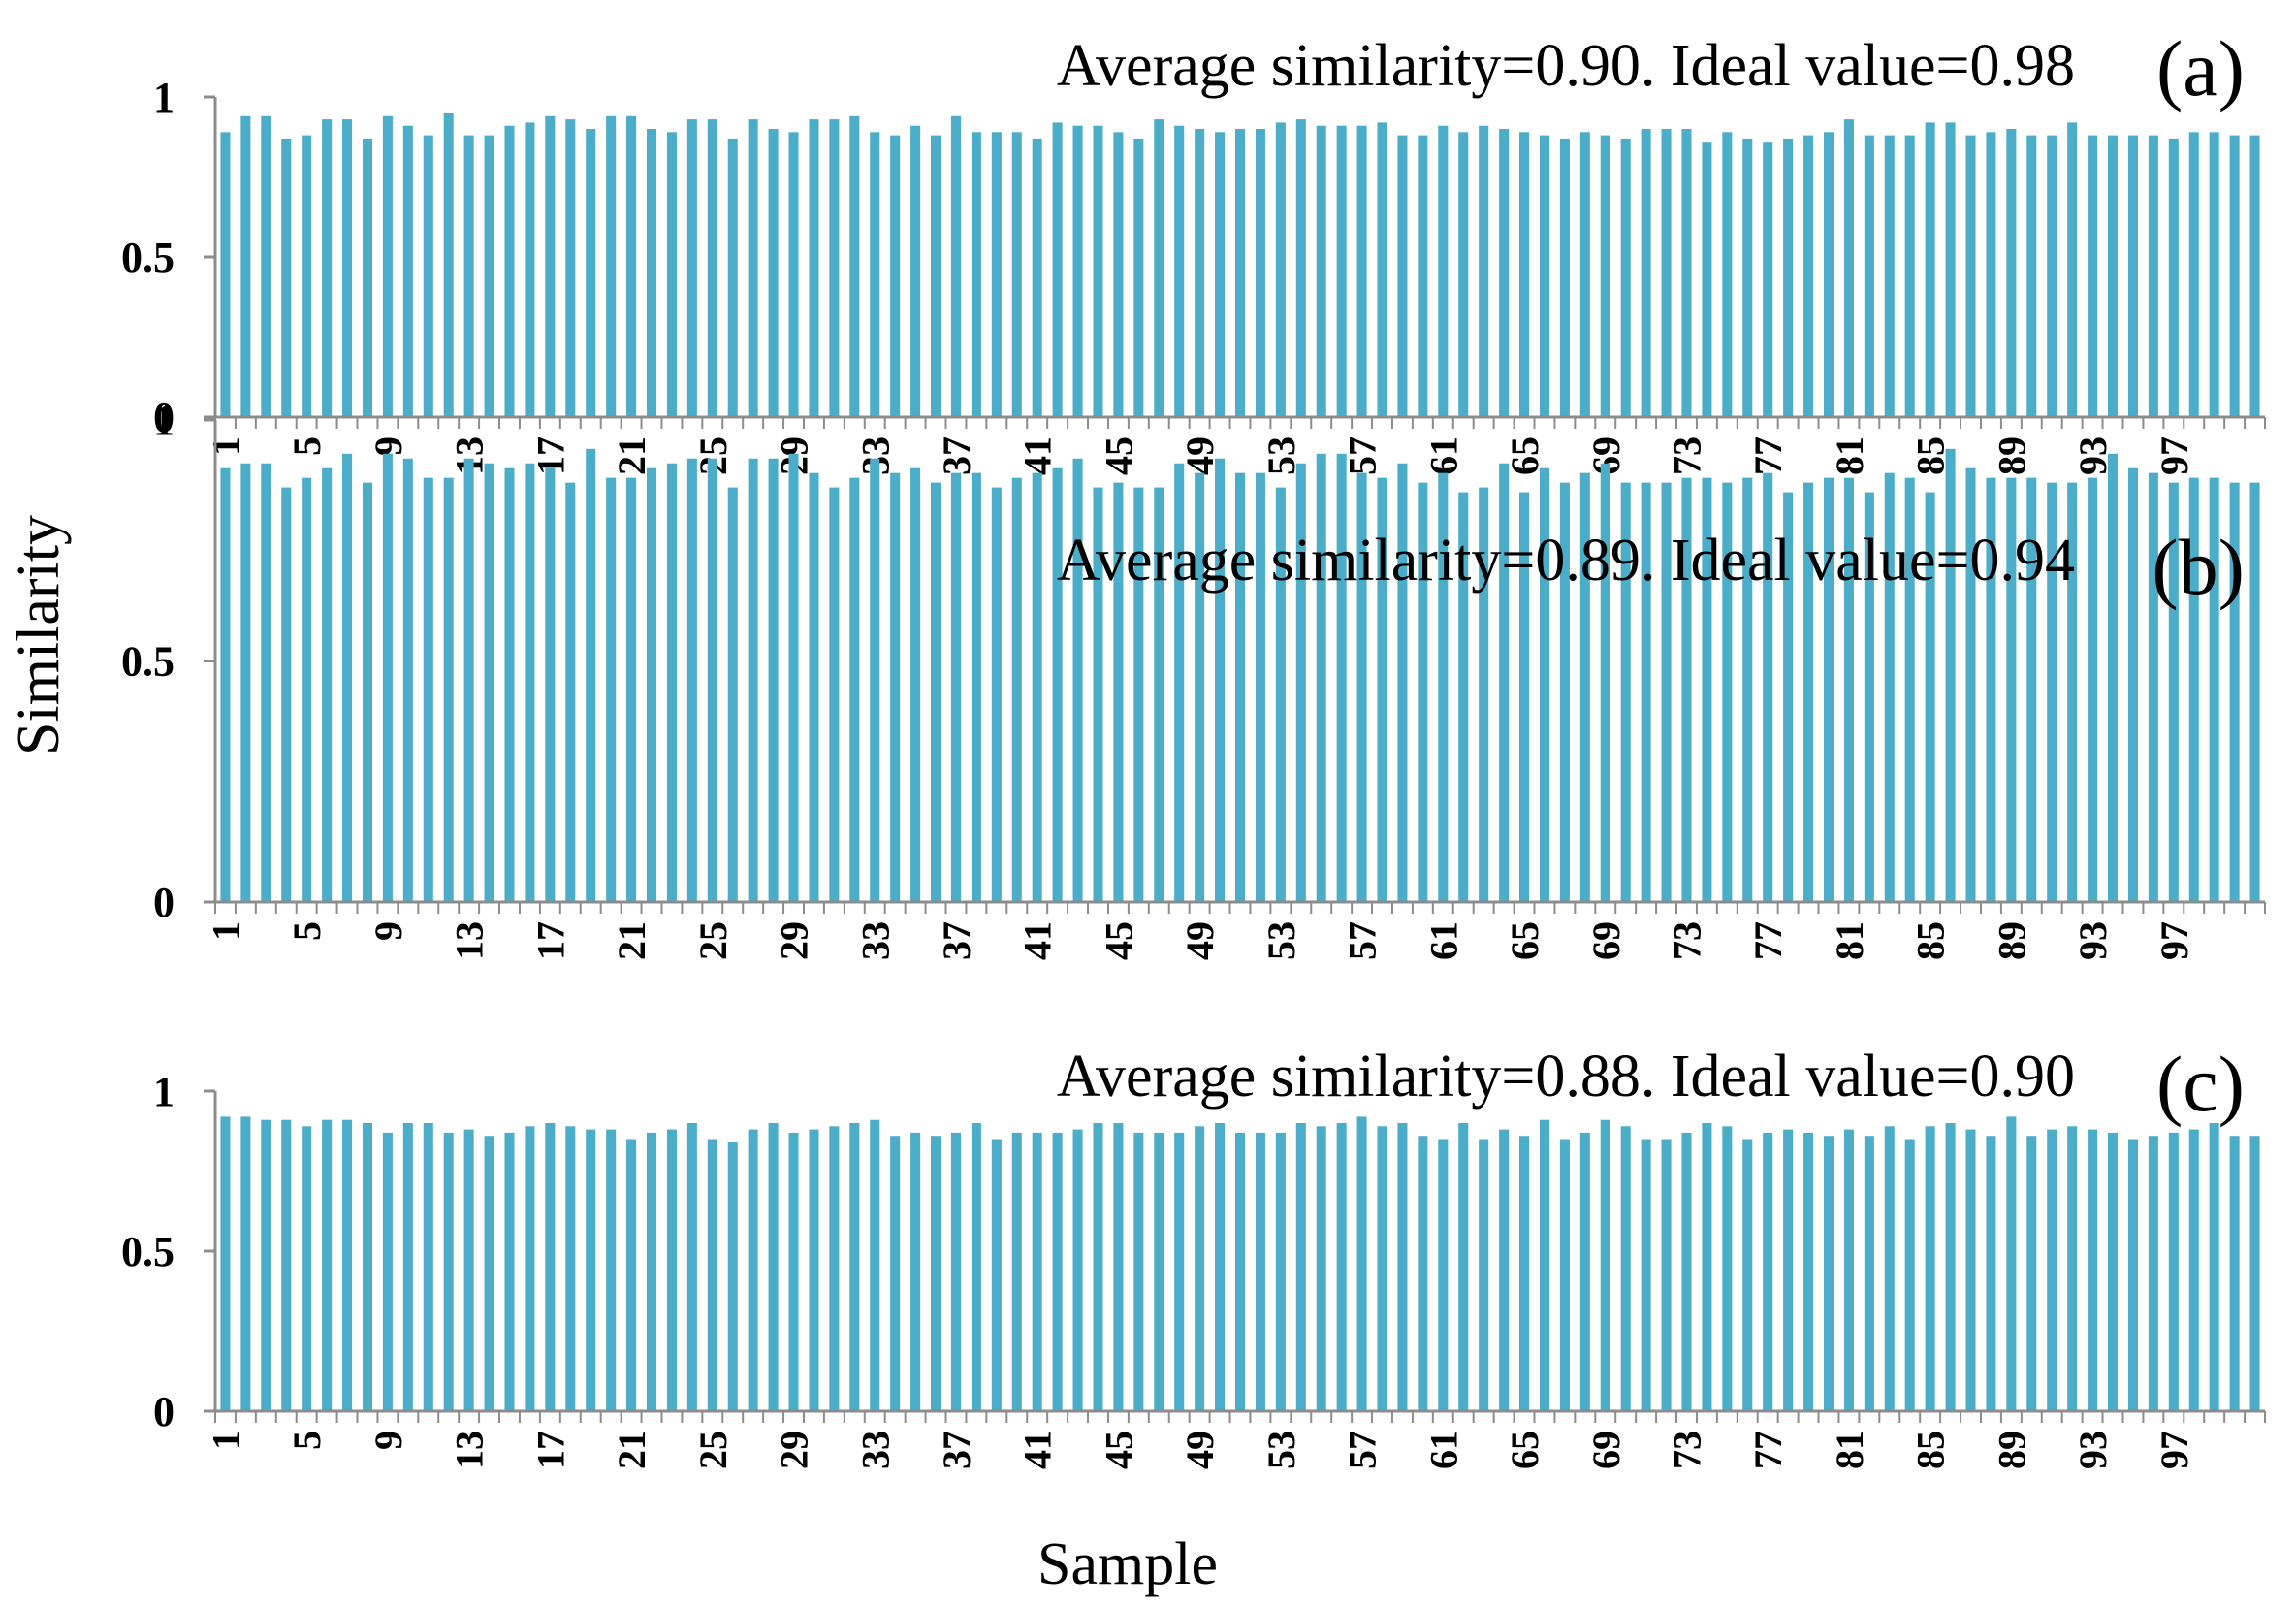 This screenshot has width=2296, height=1609. Describe the element at coordinates (2174, 941) in the screenshot. I see `x-tick-label: 97` at that location.